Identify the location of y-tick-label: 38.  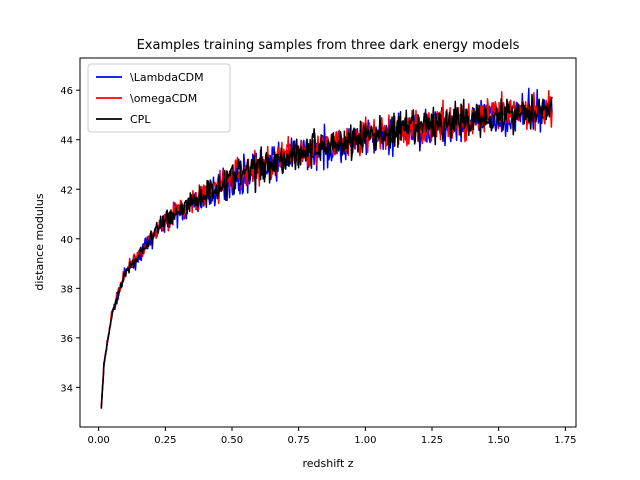
(66, 289).